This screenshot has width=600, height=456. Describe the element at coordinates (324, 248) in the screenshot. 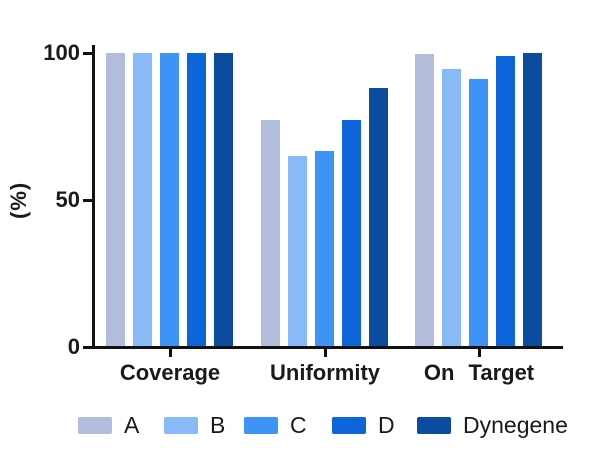

I see `bar-c-uniformity` at that location.